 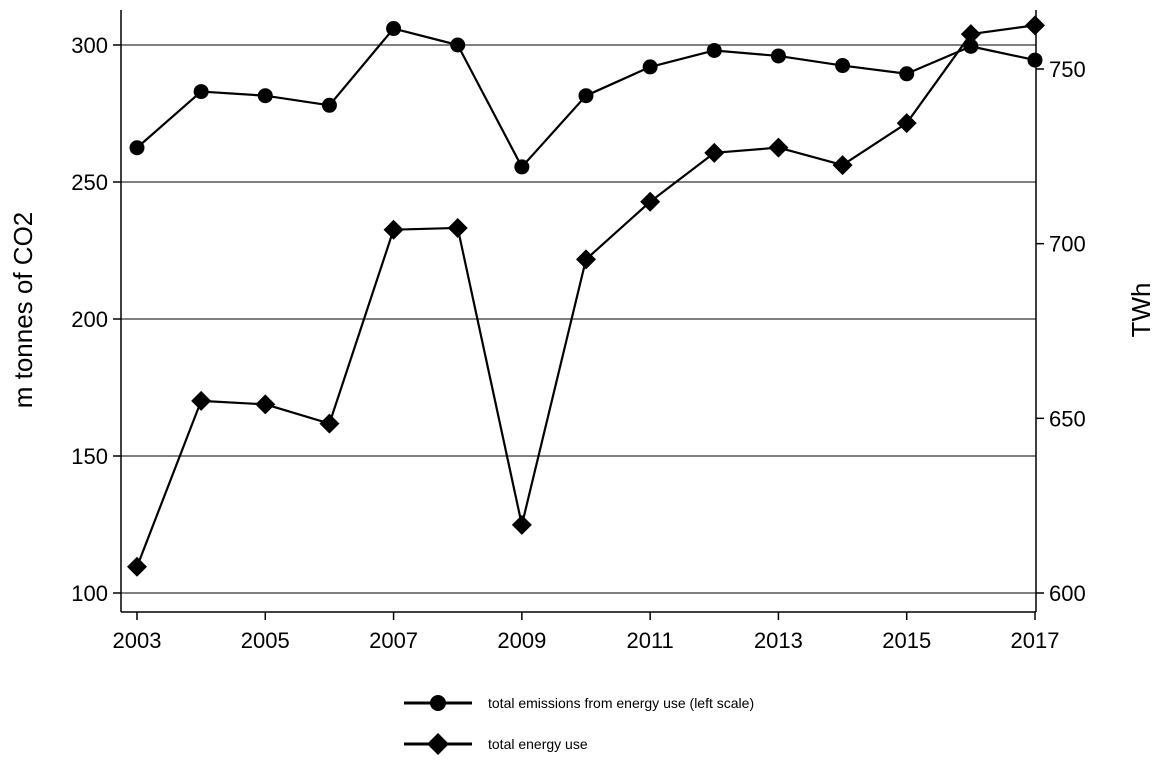 What do you see at coordinates (538, 744) in the screenshot?
I see `legend-label-energy: total energy use` at bounding box center [538, 744].